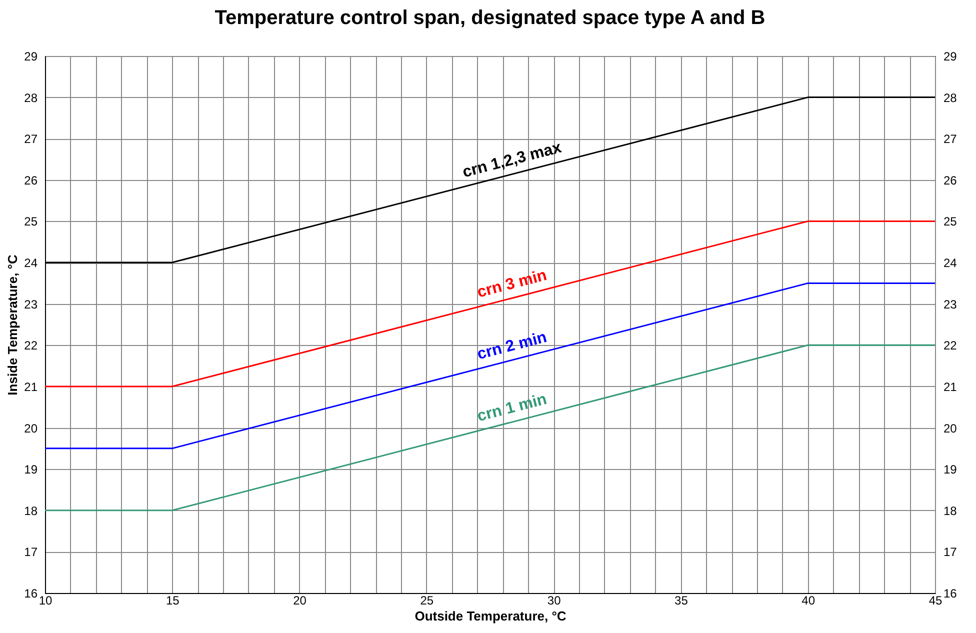 The height and width of the screenshot is (633, 976). What do you see at coordinates (31, 469) in the screenshot?
I see `y-tick-label: 19` at bounding box center [31, 469].